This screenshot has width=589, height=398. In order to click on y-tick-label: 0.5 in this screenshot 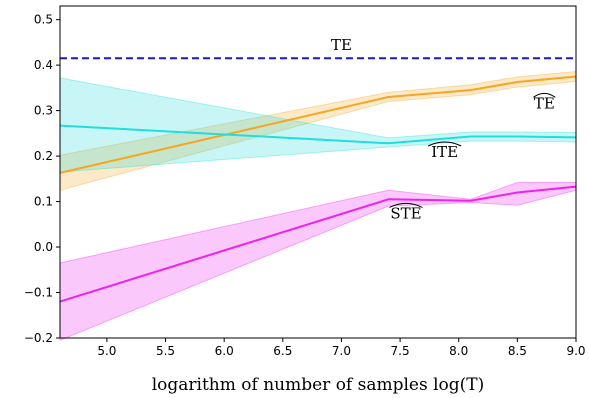, I will do `click(43, 20)`.